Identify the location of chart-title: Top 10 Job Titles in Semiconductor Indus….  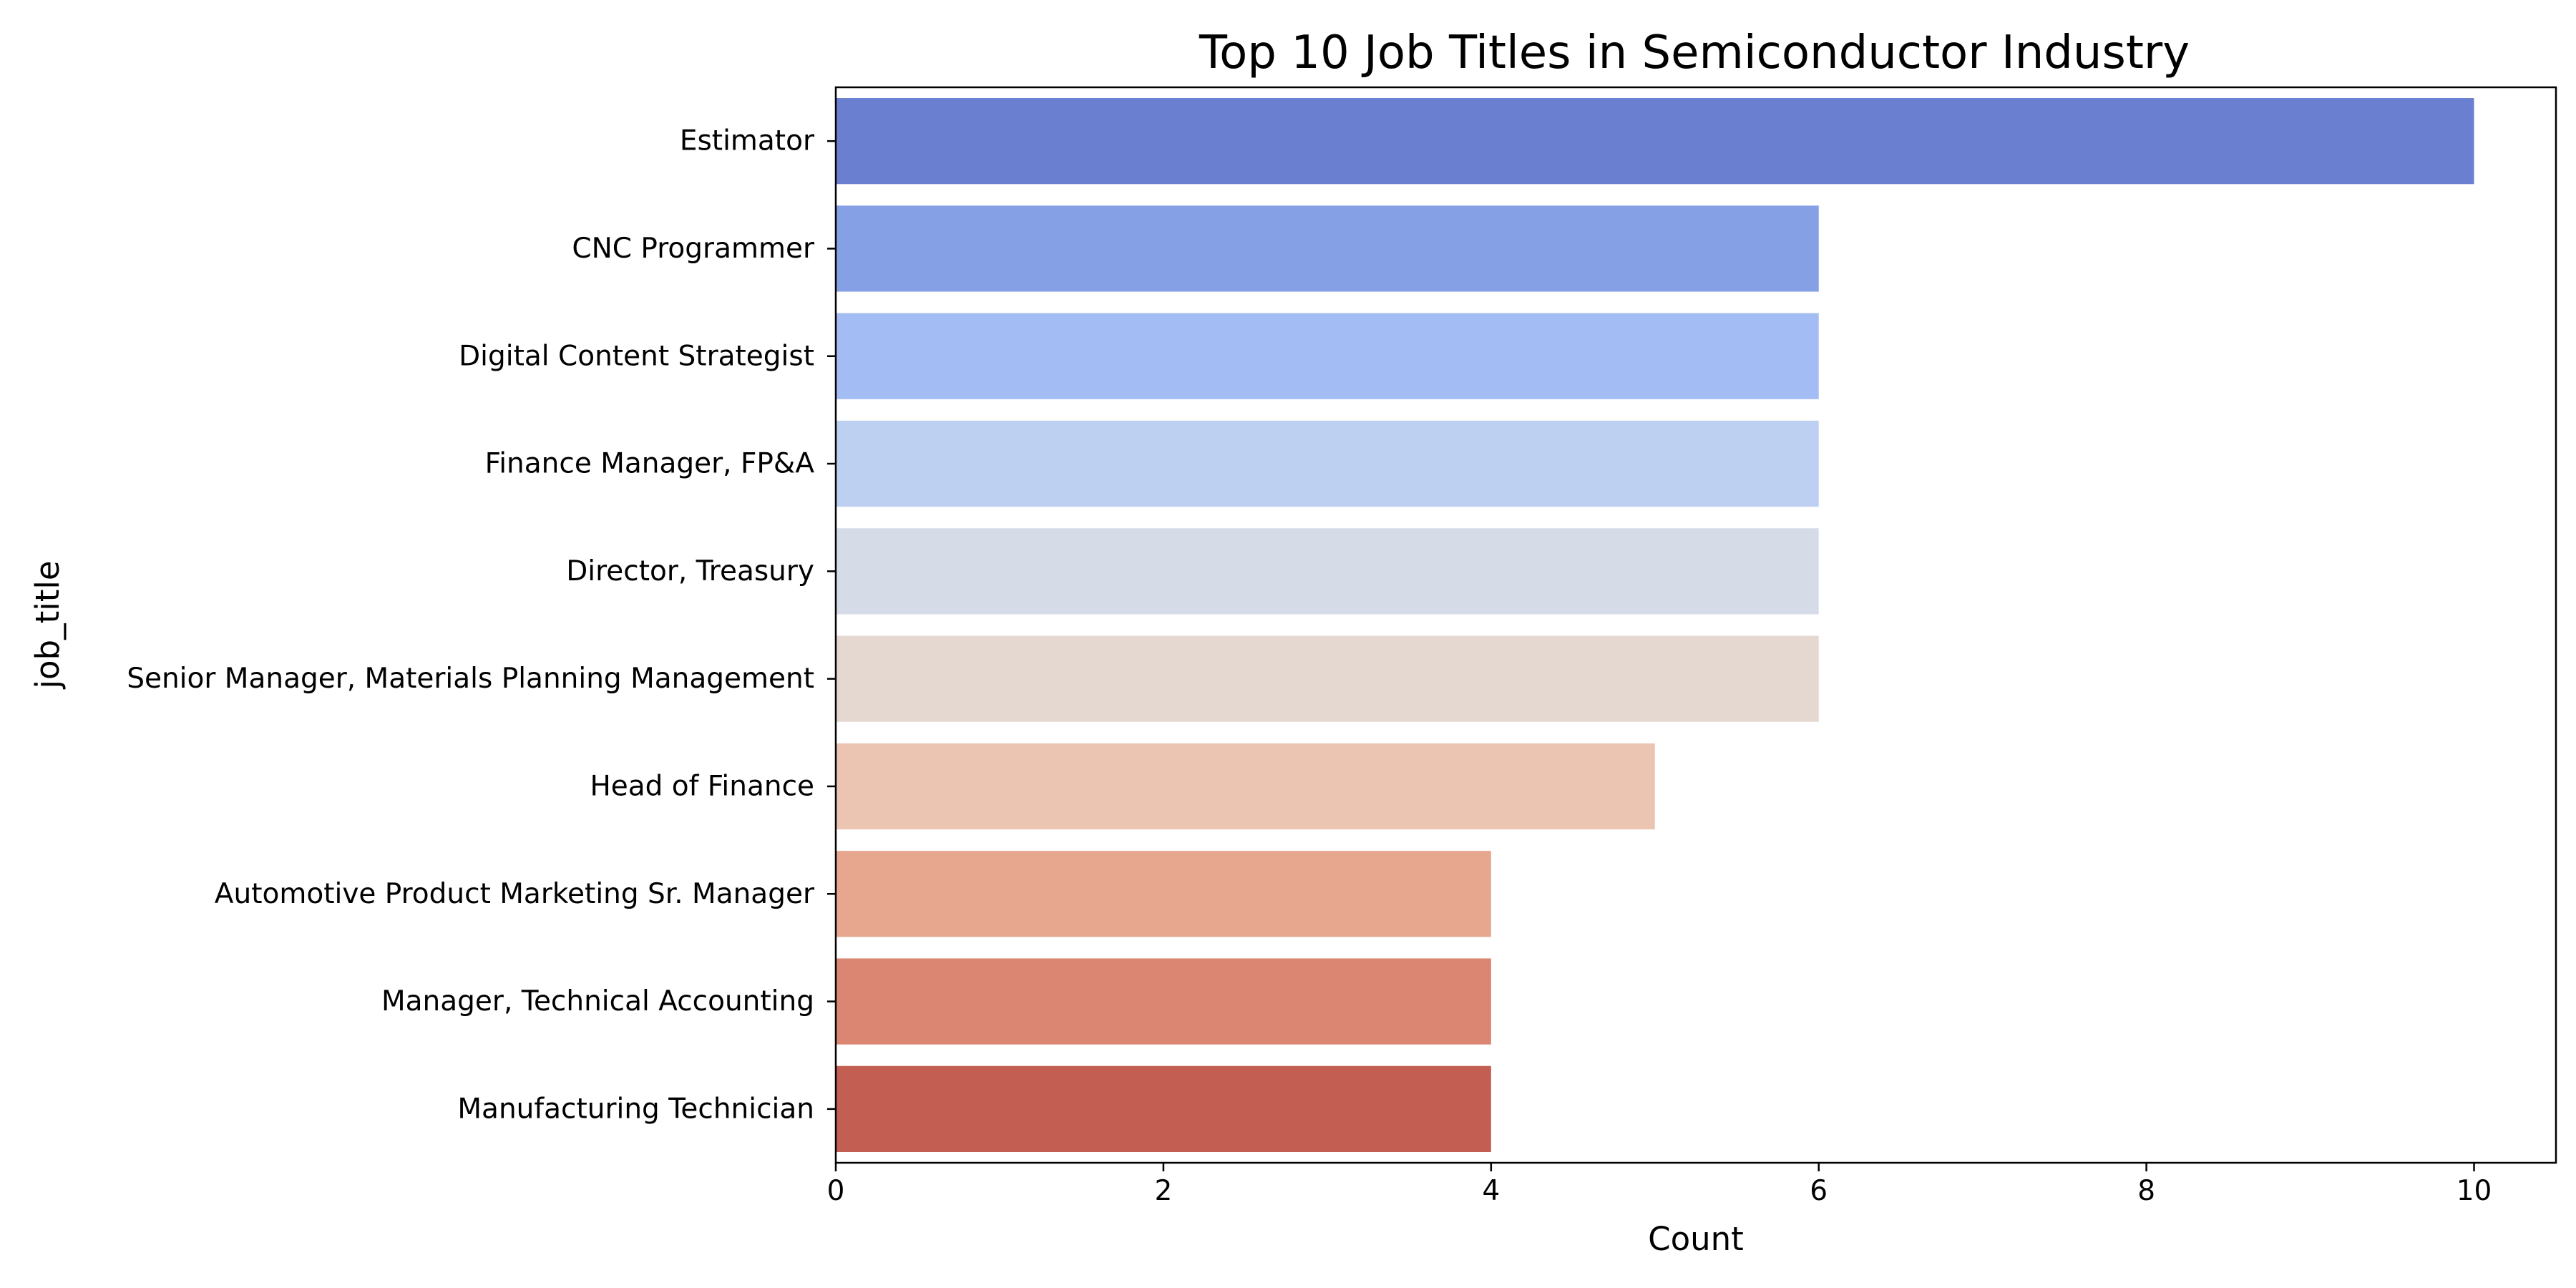
(1694, 52).